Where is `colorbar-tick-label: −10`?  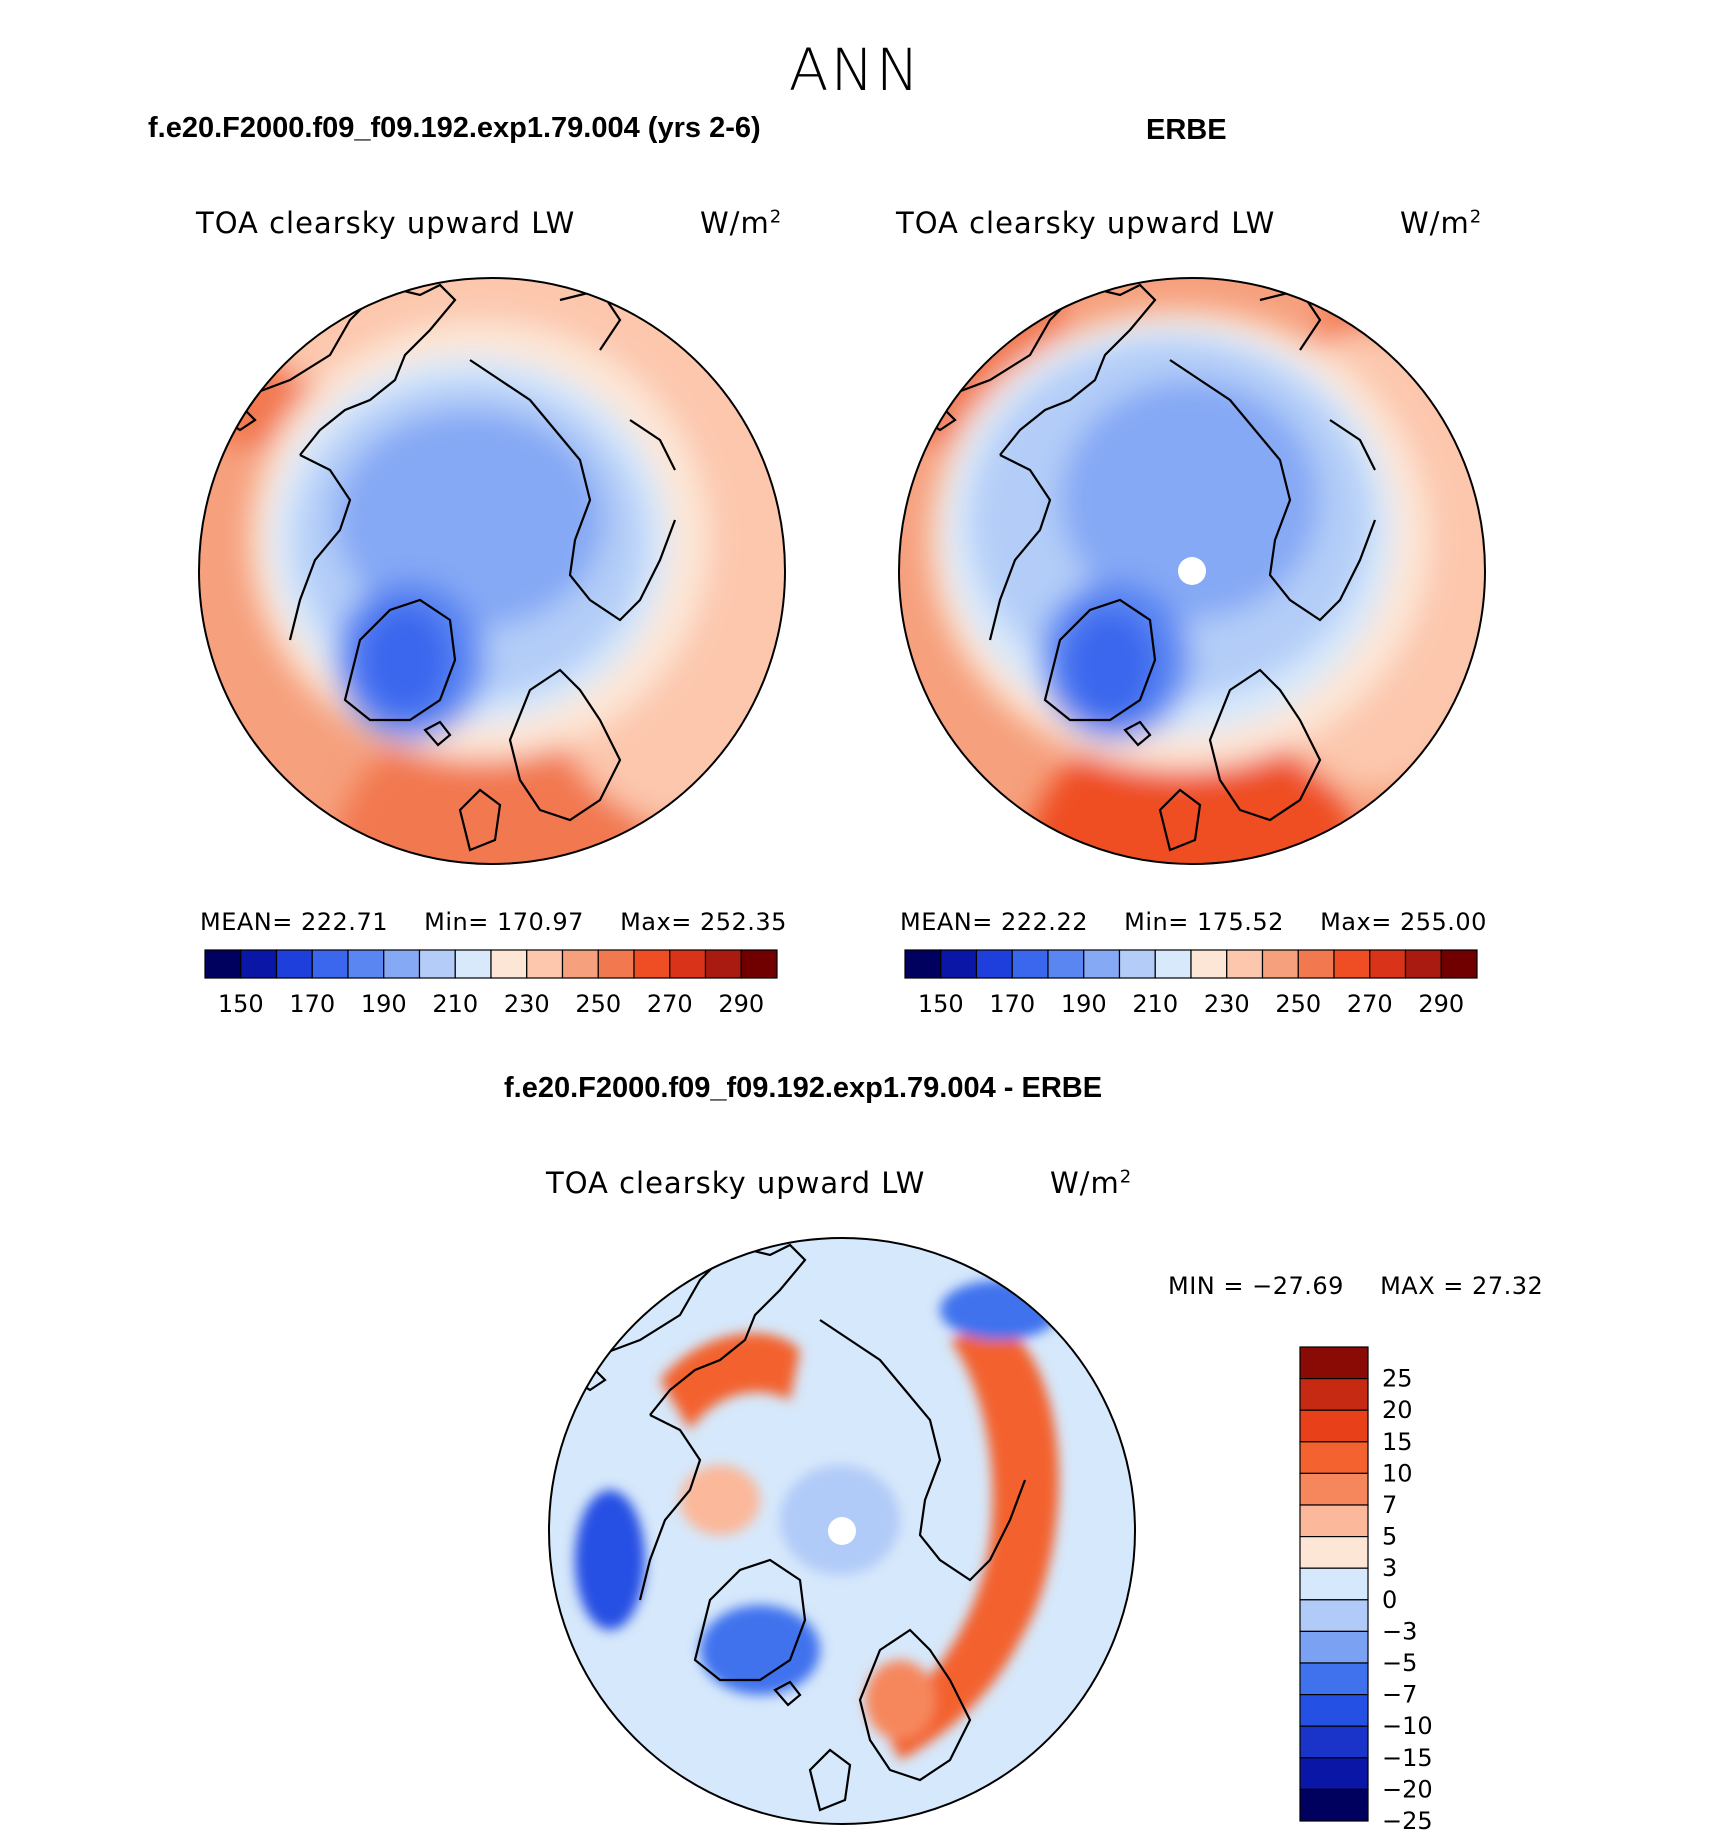 colorbar-tick-label: −10 is located at coordinates (1407, 1726).